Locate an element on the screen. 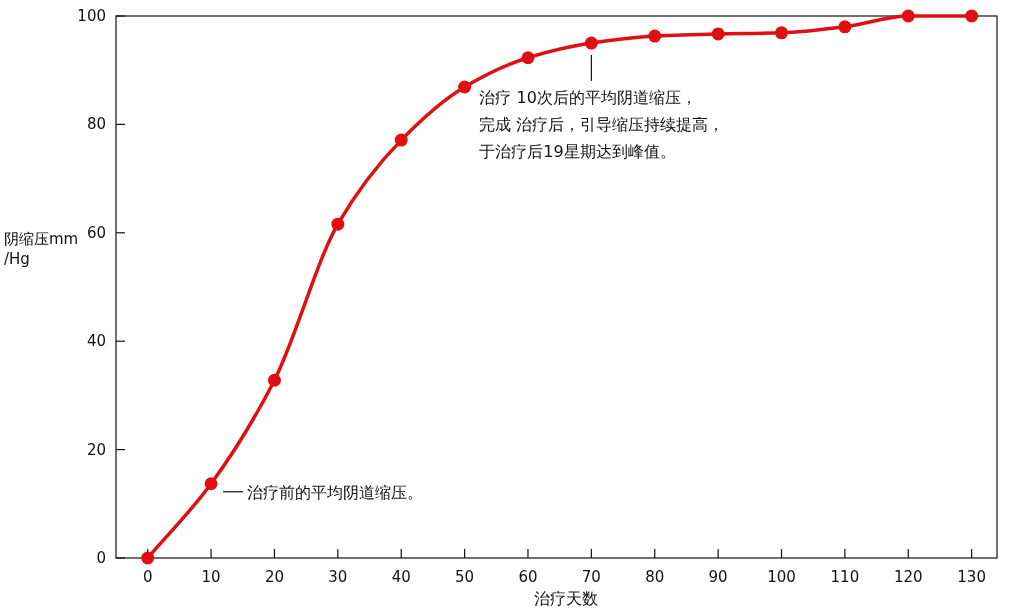  annotation: 治疗前的平均阴道缩压。 is located at coordinates (335, 492).